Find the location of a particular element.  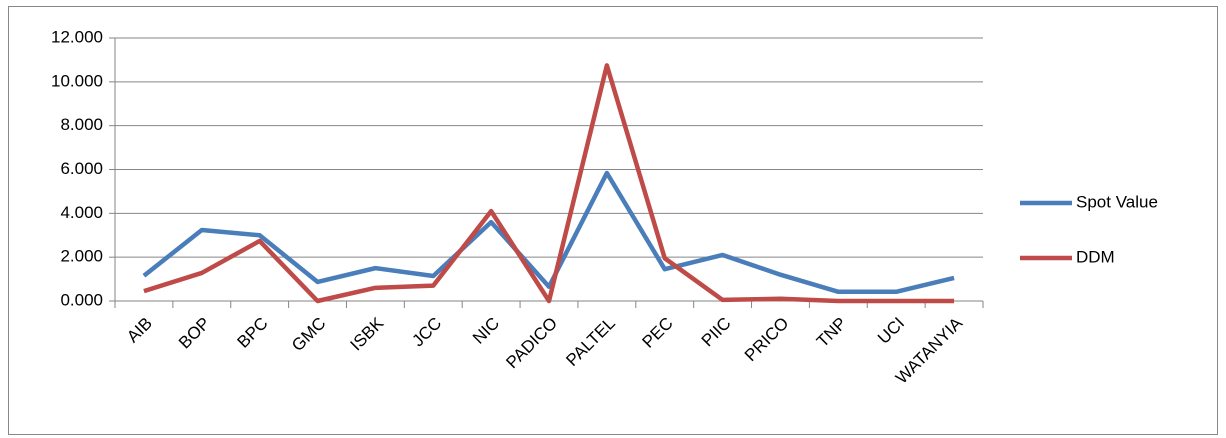

legend-label: DDM is located at coordinates (1095, 256).